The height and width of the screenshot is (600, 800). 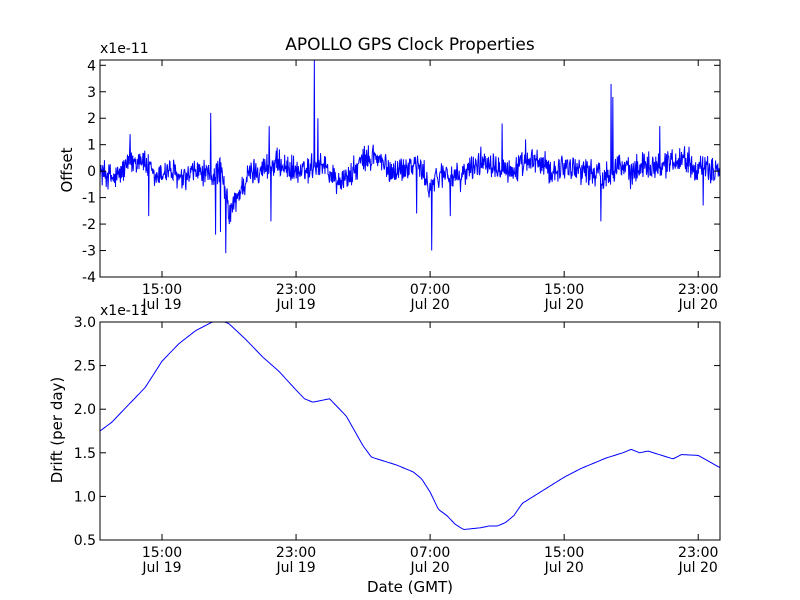 I want to click on x-axis-label: Date (GMT), so click(x=410, y=587).